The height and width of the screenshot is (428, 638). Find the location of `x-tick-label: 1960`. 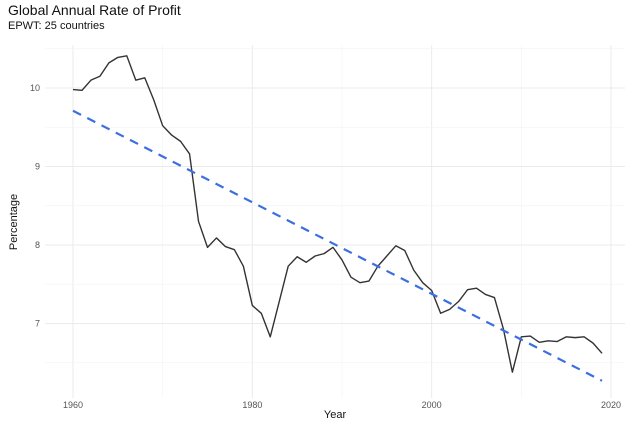

x-tick-label: 1960 is located at coordinates (73, 405).